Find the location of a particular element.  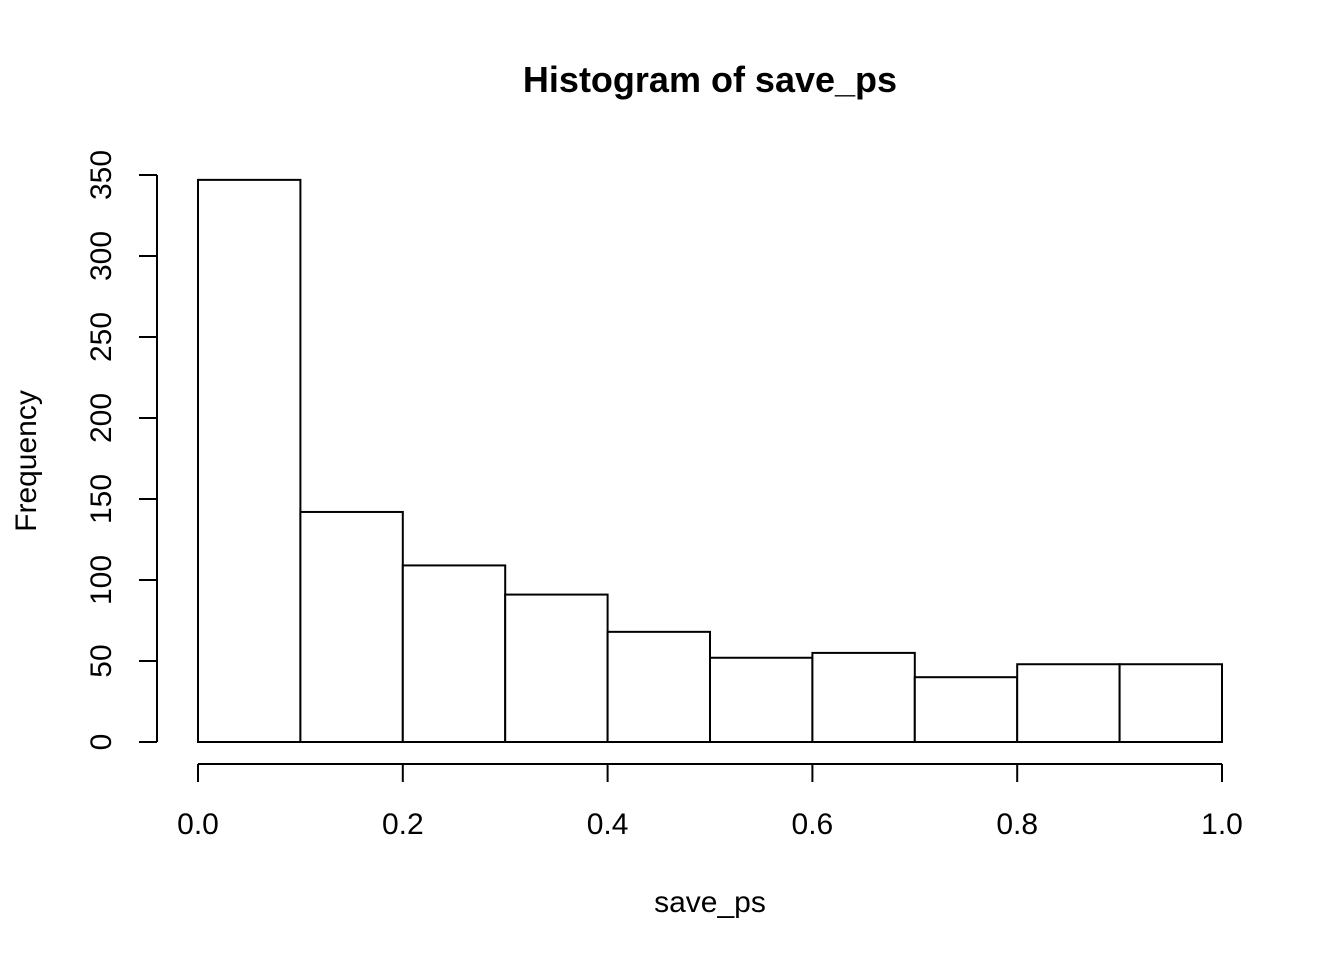

y-tick-label-6: 300 is located at coordinates (101, 256).